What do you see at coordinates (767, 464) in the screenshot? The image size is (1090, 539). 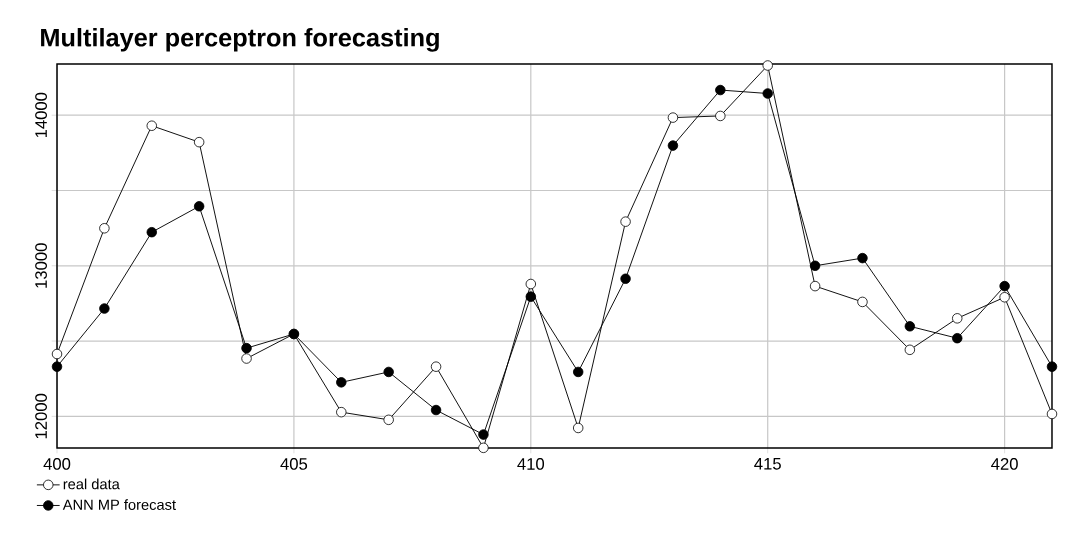 I see `x-tick-label: 415` at bounding box center [767, 464].